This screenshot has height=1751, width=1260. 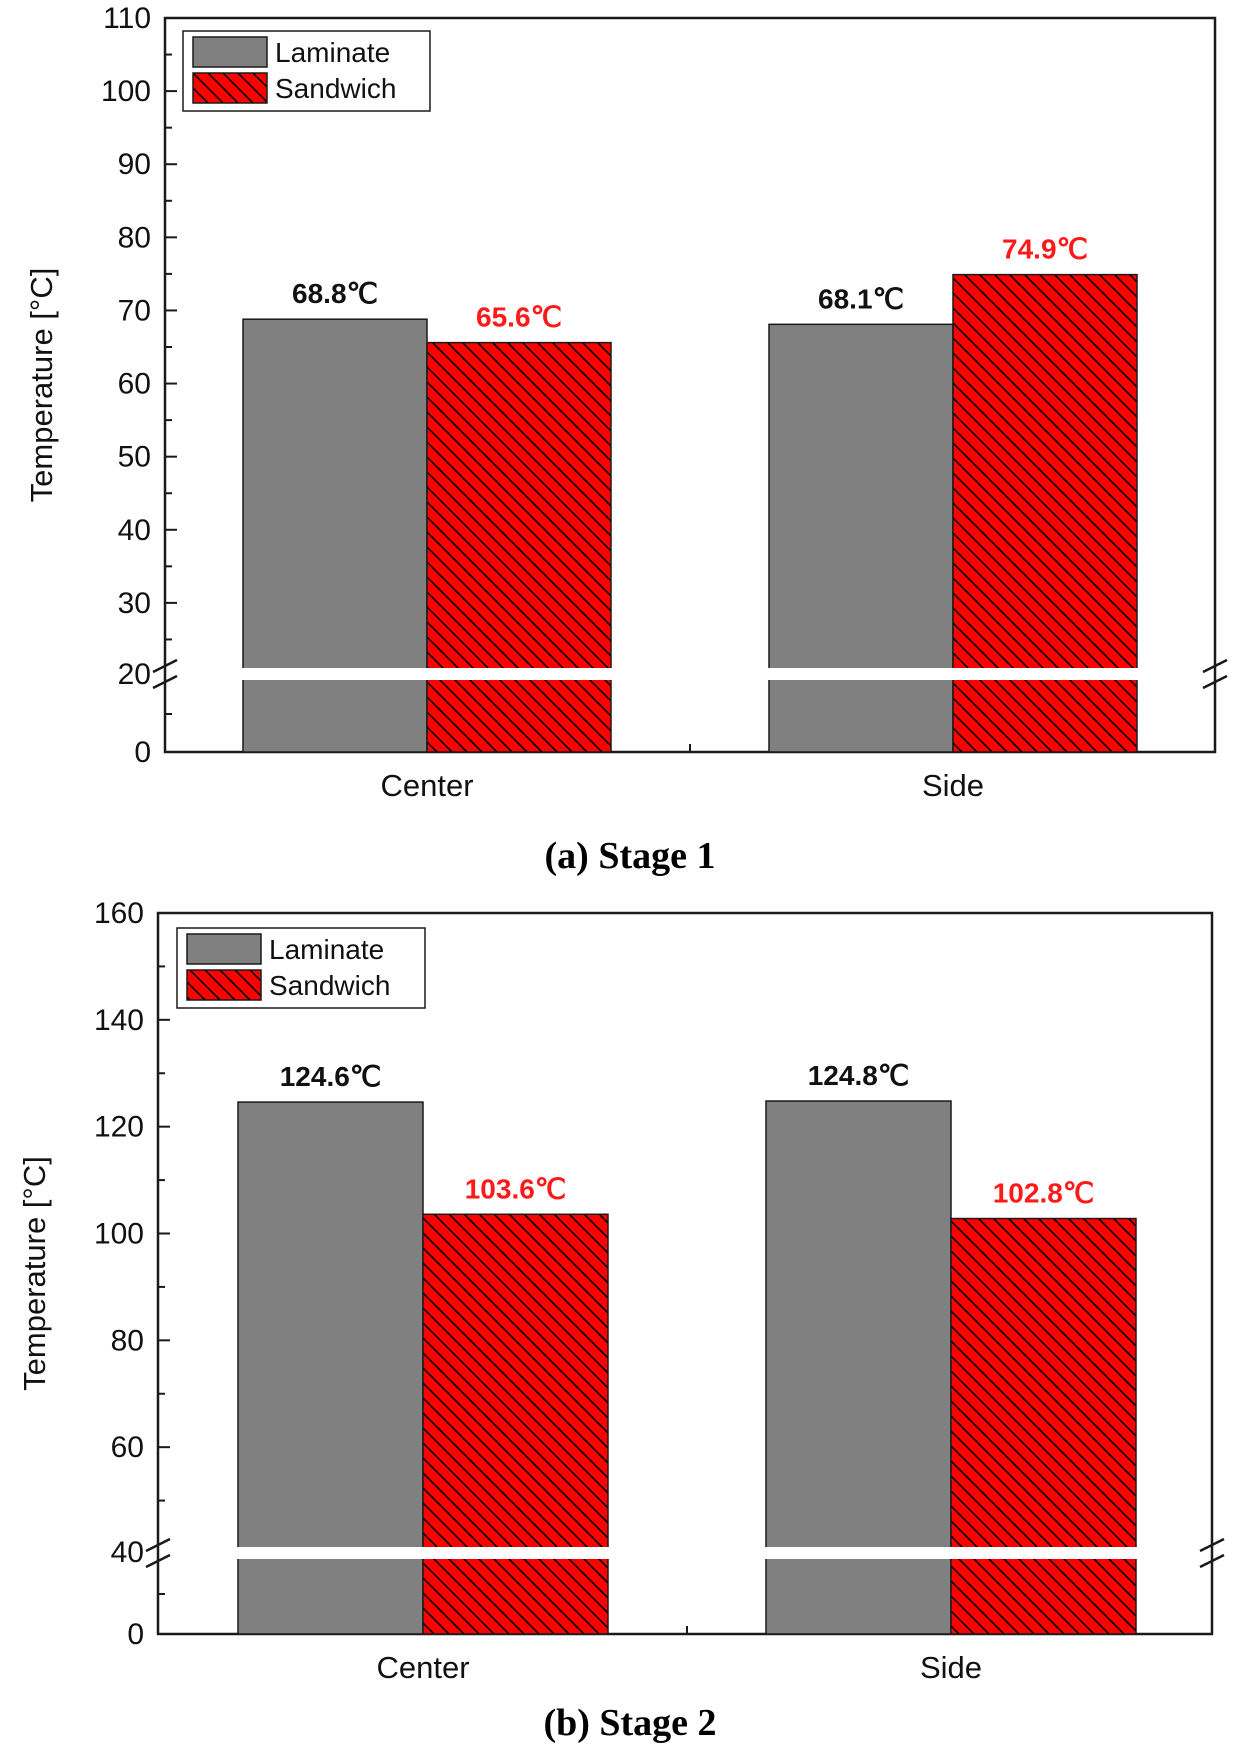 I want to click on value-label-sandwich-center: 103.6℃, so click(x=516, y=1188).